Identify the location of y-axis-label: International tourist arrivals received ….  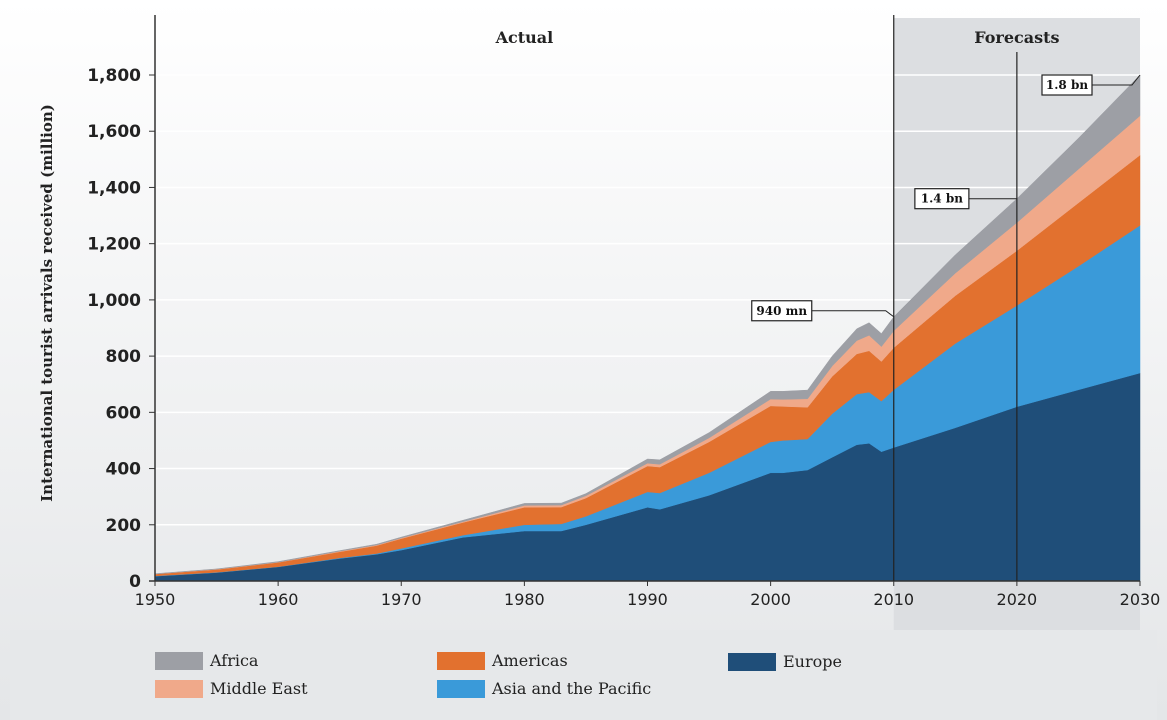
(47, 303).